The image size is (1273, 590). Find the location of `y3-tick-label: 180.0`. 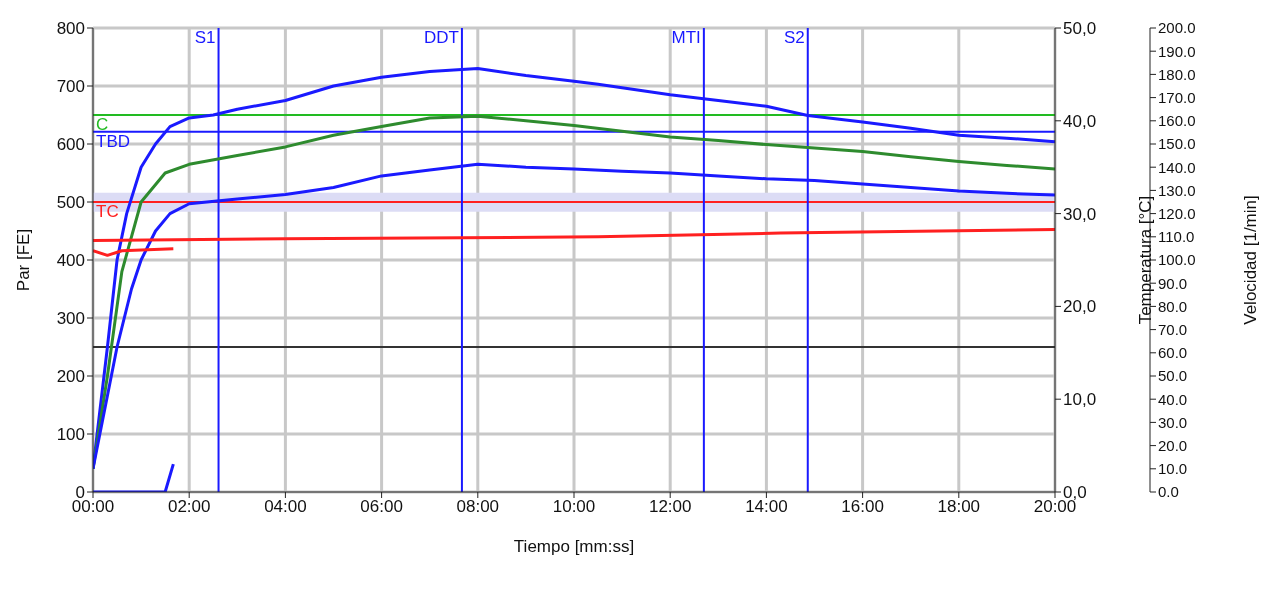

y3-tick-label: 180.0 is located at coordinates (1177, 74).